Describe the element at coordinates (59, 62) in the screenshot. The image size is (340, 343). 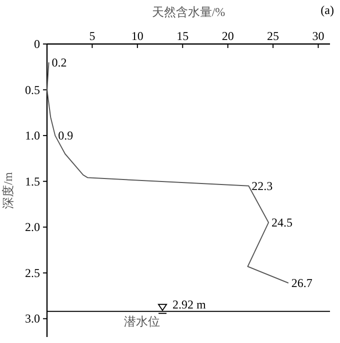
I see `annotation: 0.2` at that location.